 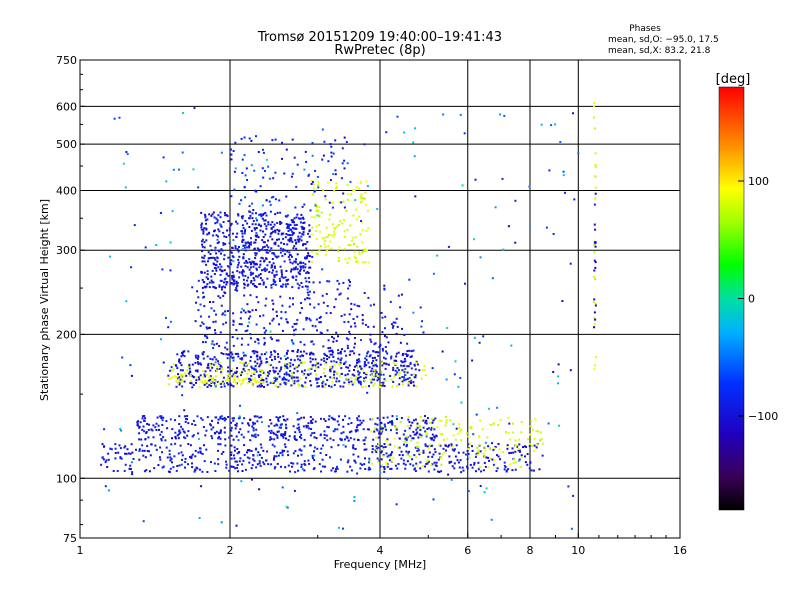 What do you see at coordinates (80, 550) in the screenshot?
I see `x-tick-label: 1` at bounding box center [80, 550].